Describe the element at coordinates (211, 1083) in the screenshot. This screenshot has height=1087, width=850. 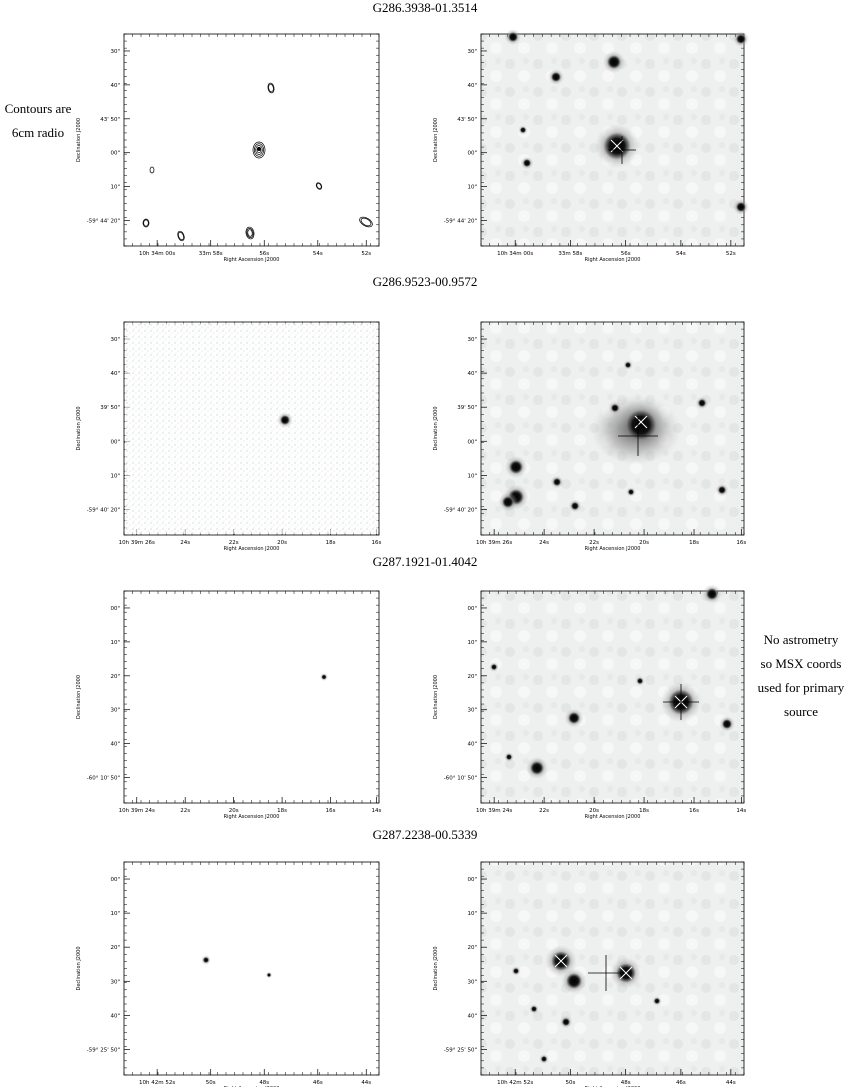
I see `x-tick-label: 50s` at that location.